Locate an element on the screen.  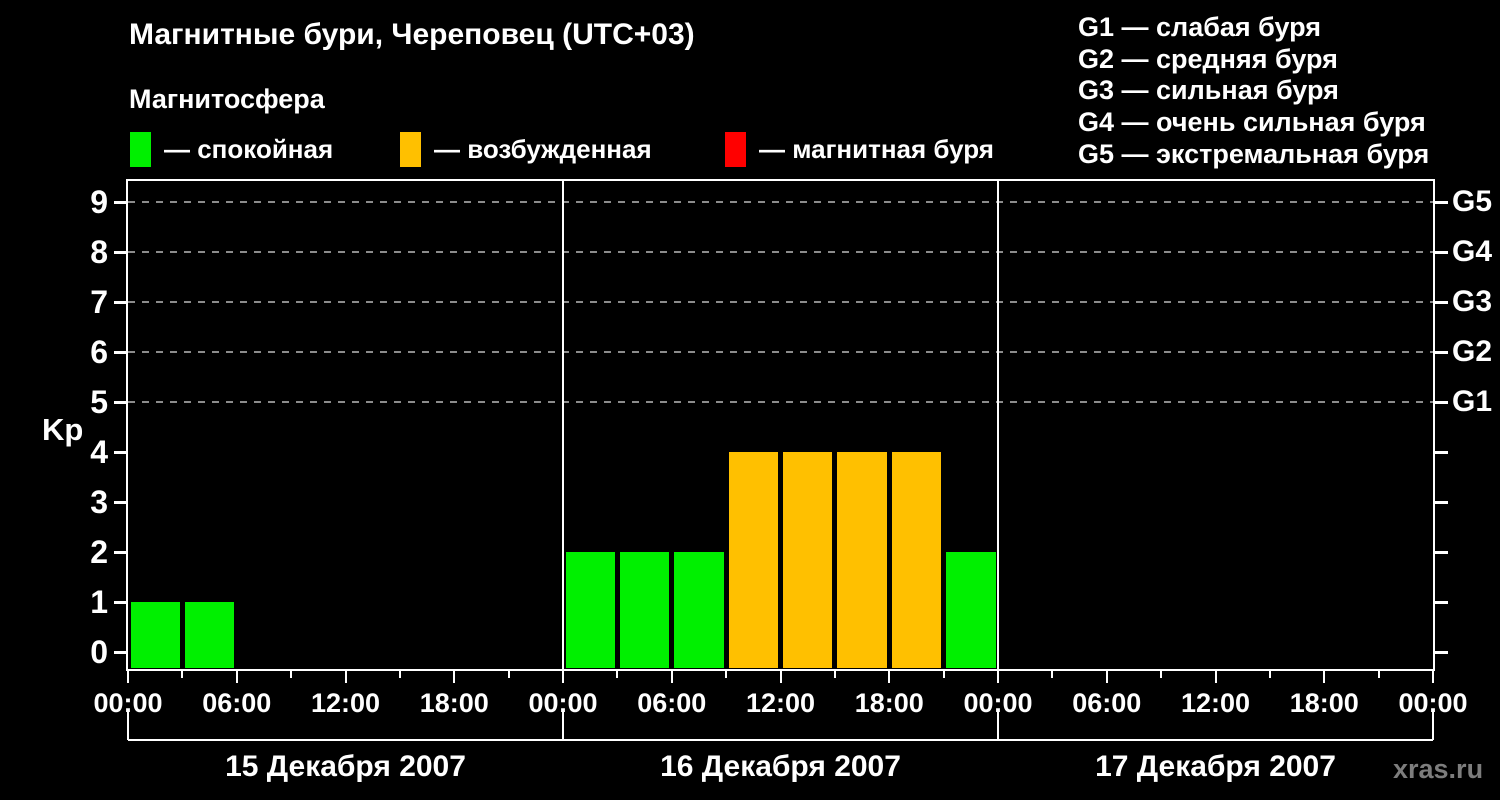
legend-item-quiet: — спокойная is located at coordinates (231, 149).